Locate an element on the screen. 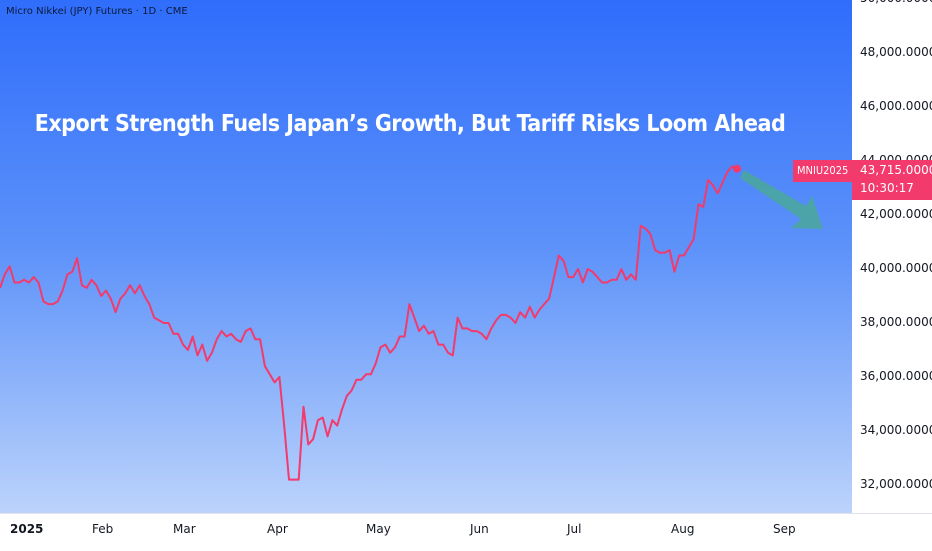 This screenshot has height=551, width=932. x-tick-label: Sep is located at coordinates (784, 529).